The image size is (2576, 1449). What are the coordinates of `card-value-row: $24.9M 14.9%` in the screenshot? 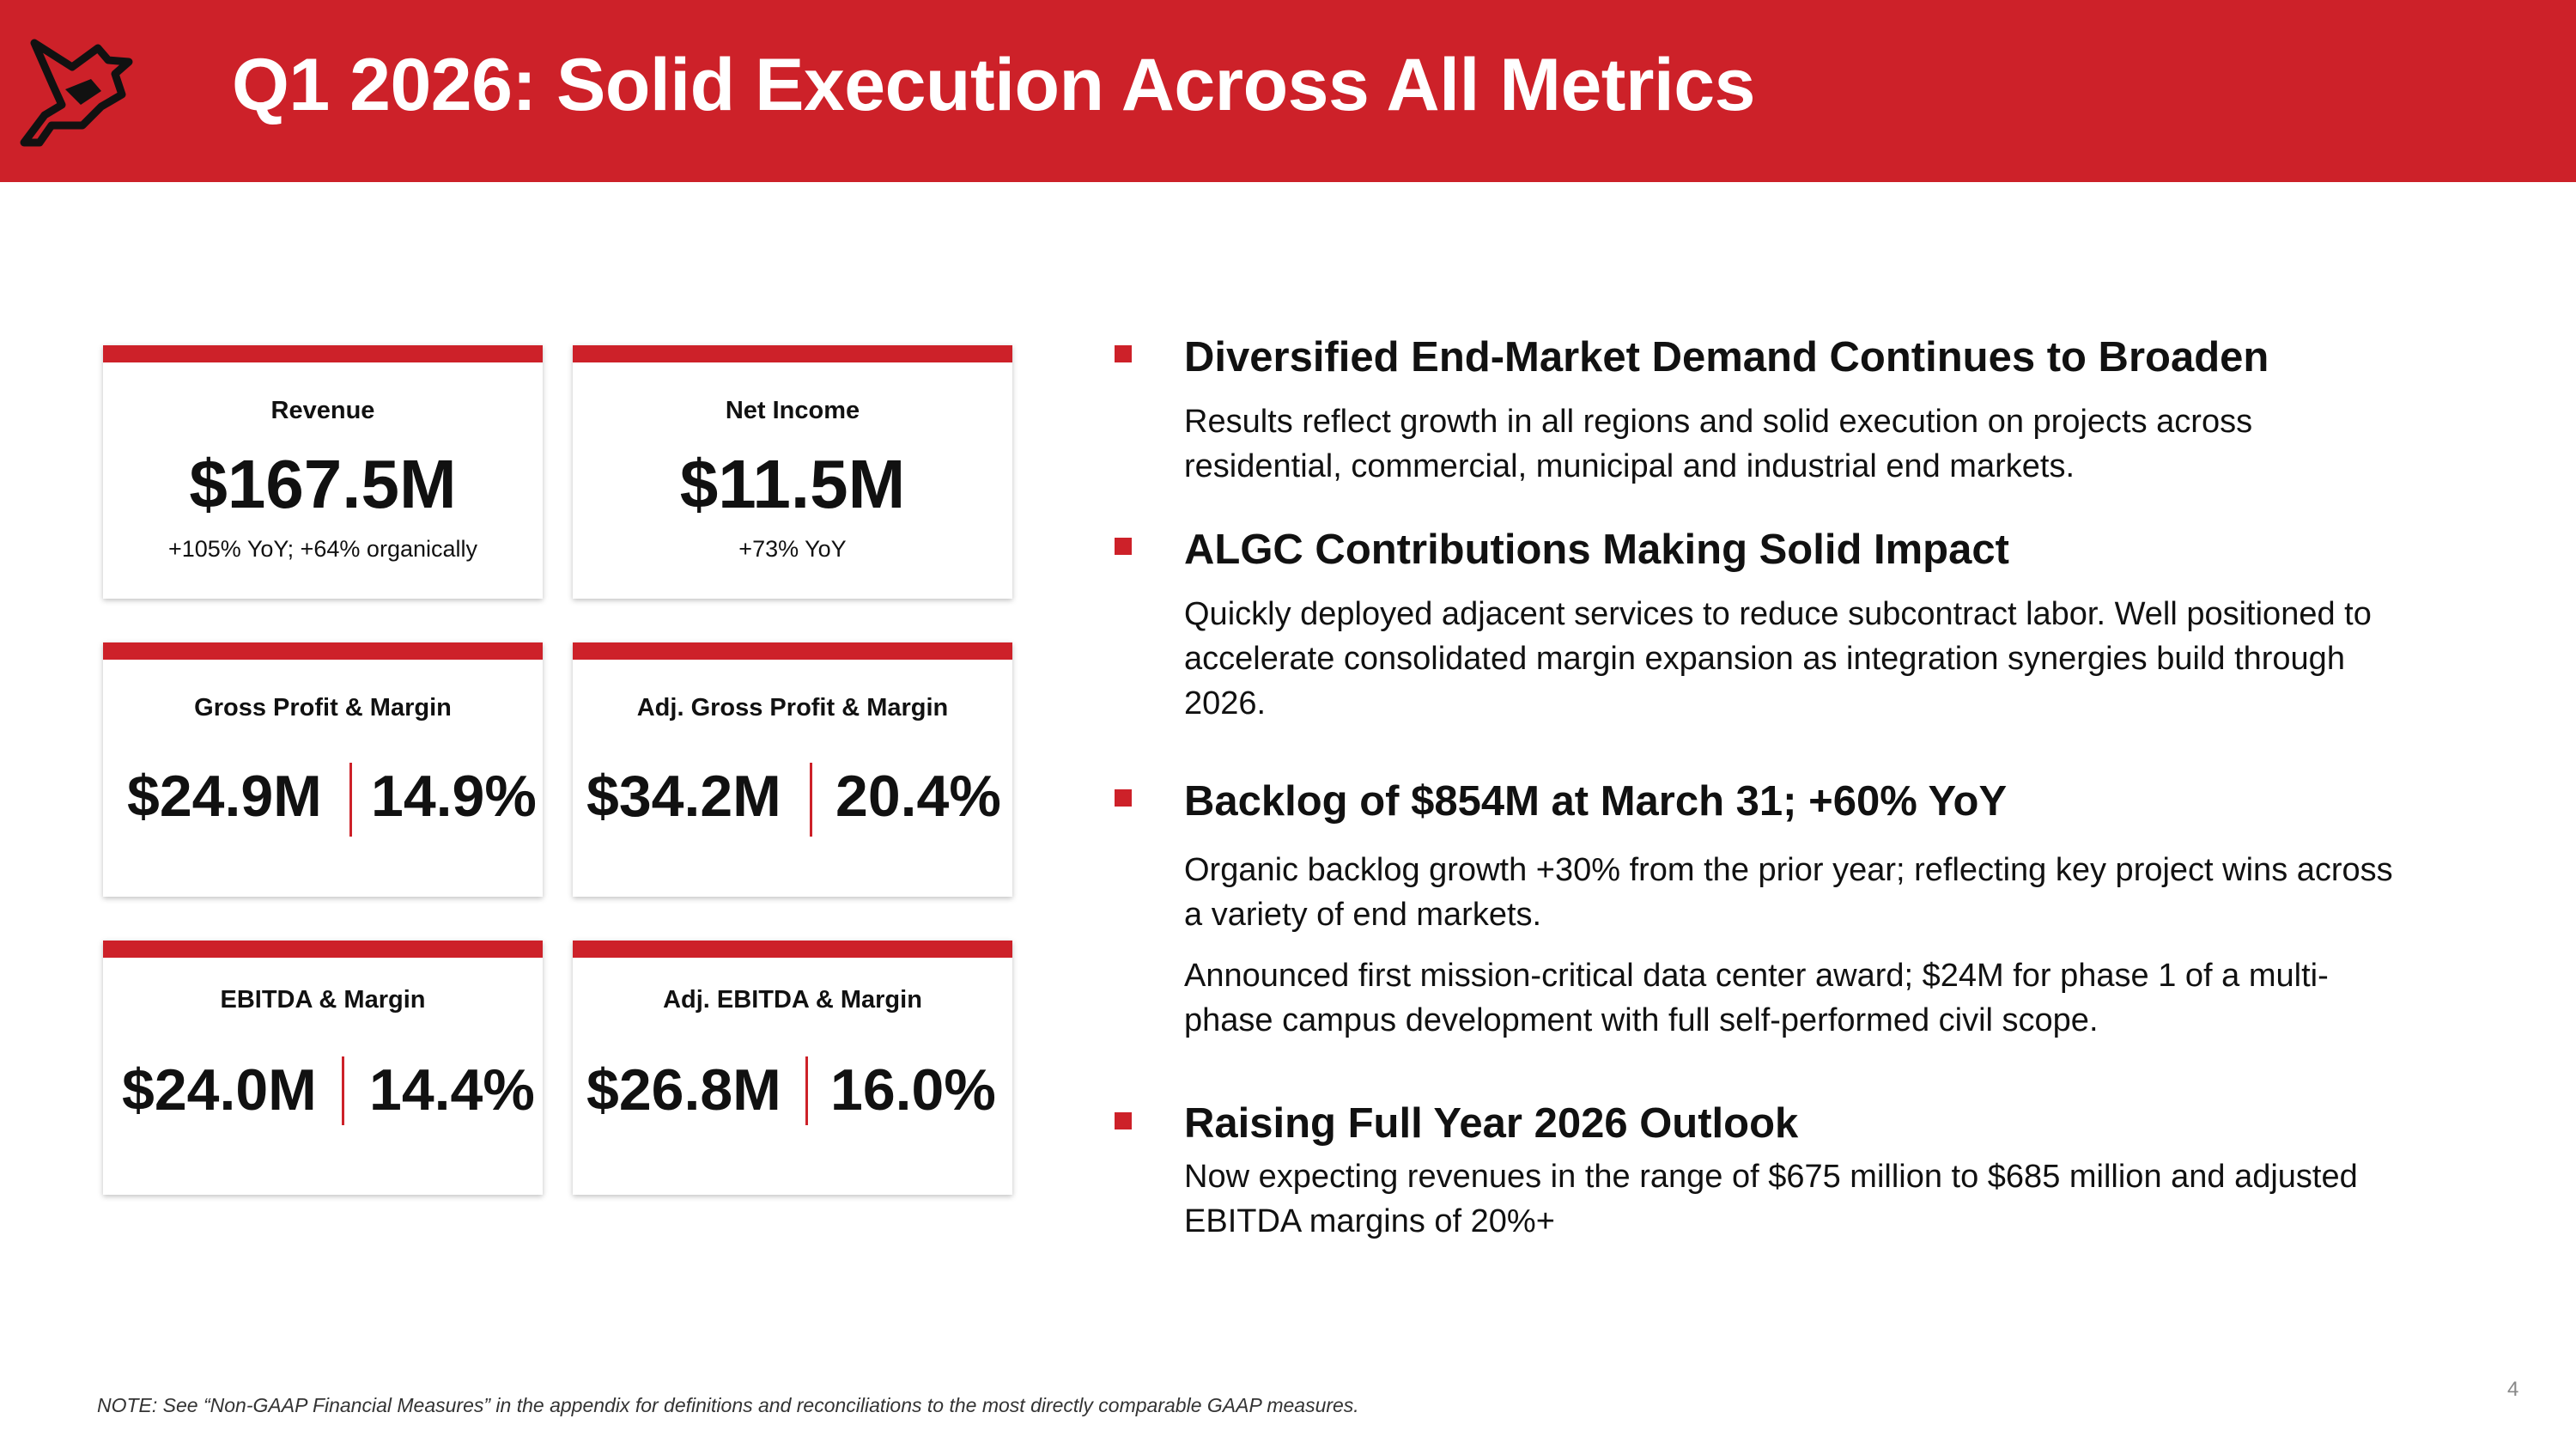 It's located at (323, 800).